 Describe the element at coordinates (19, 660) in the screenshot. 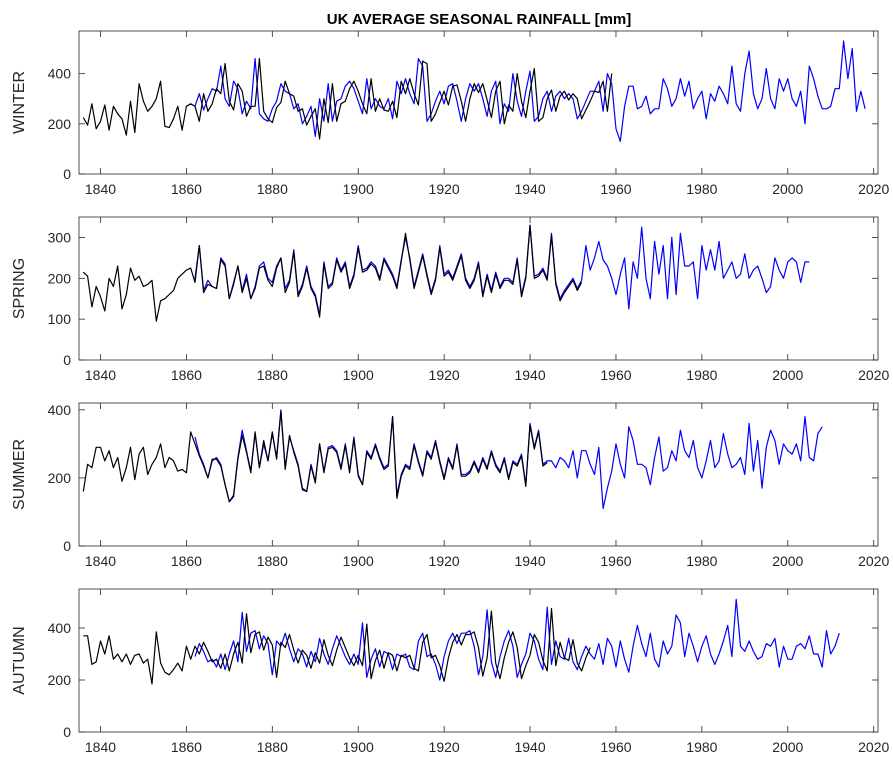

I see `y-axis-label: AUTUMN` at that location.